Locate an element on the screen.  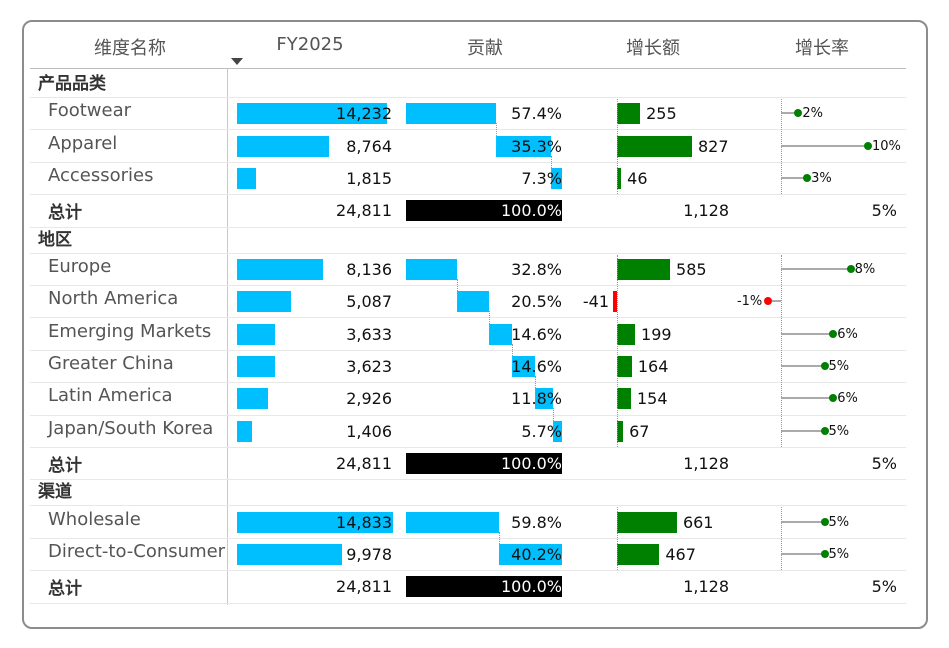
rate-value: 2% is located at coordinates (813, 114).